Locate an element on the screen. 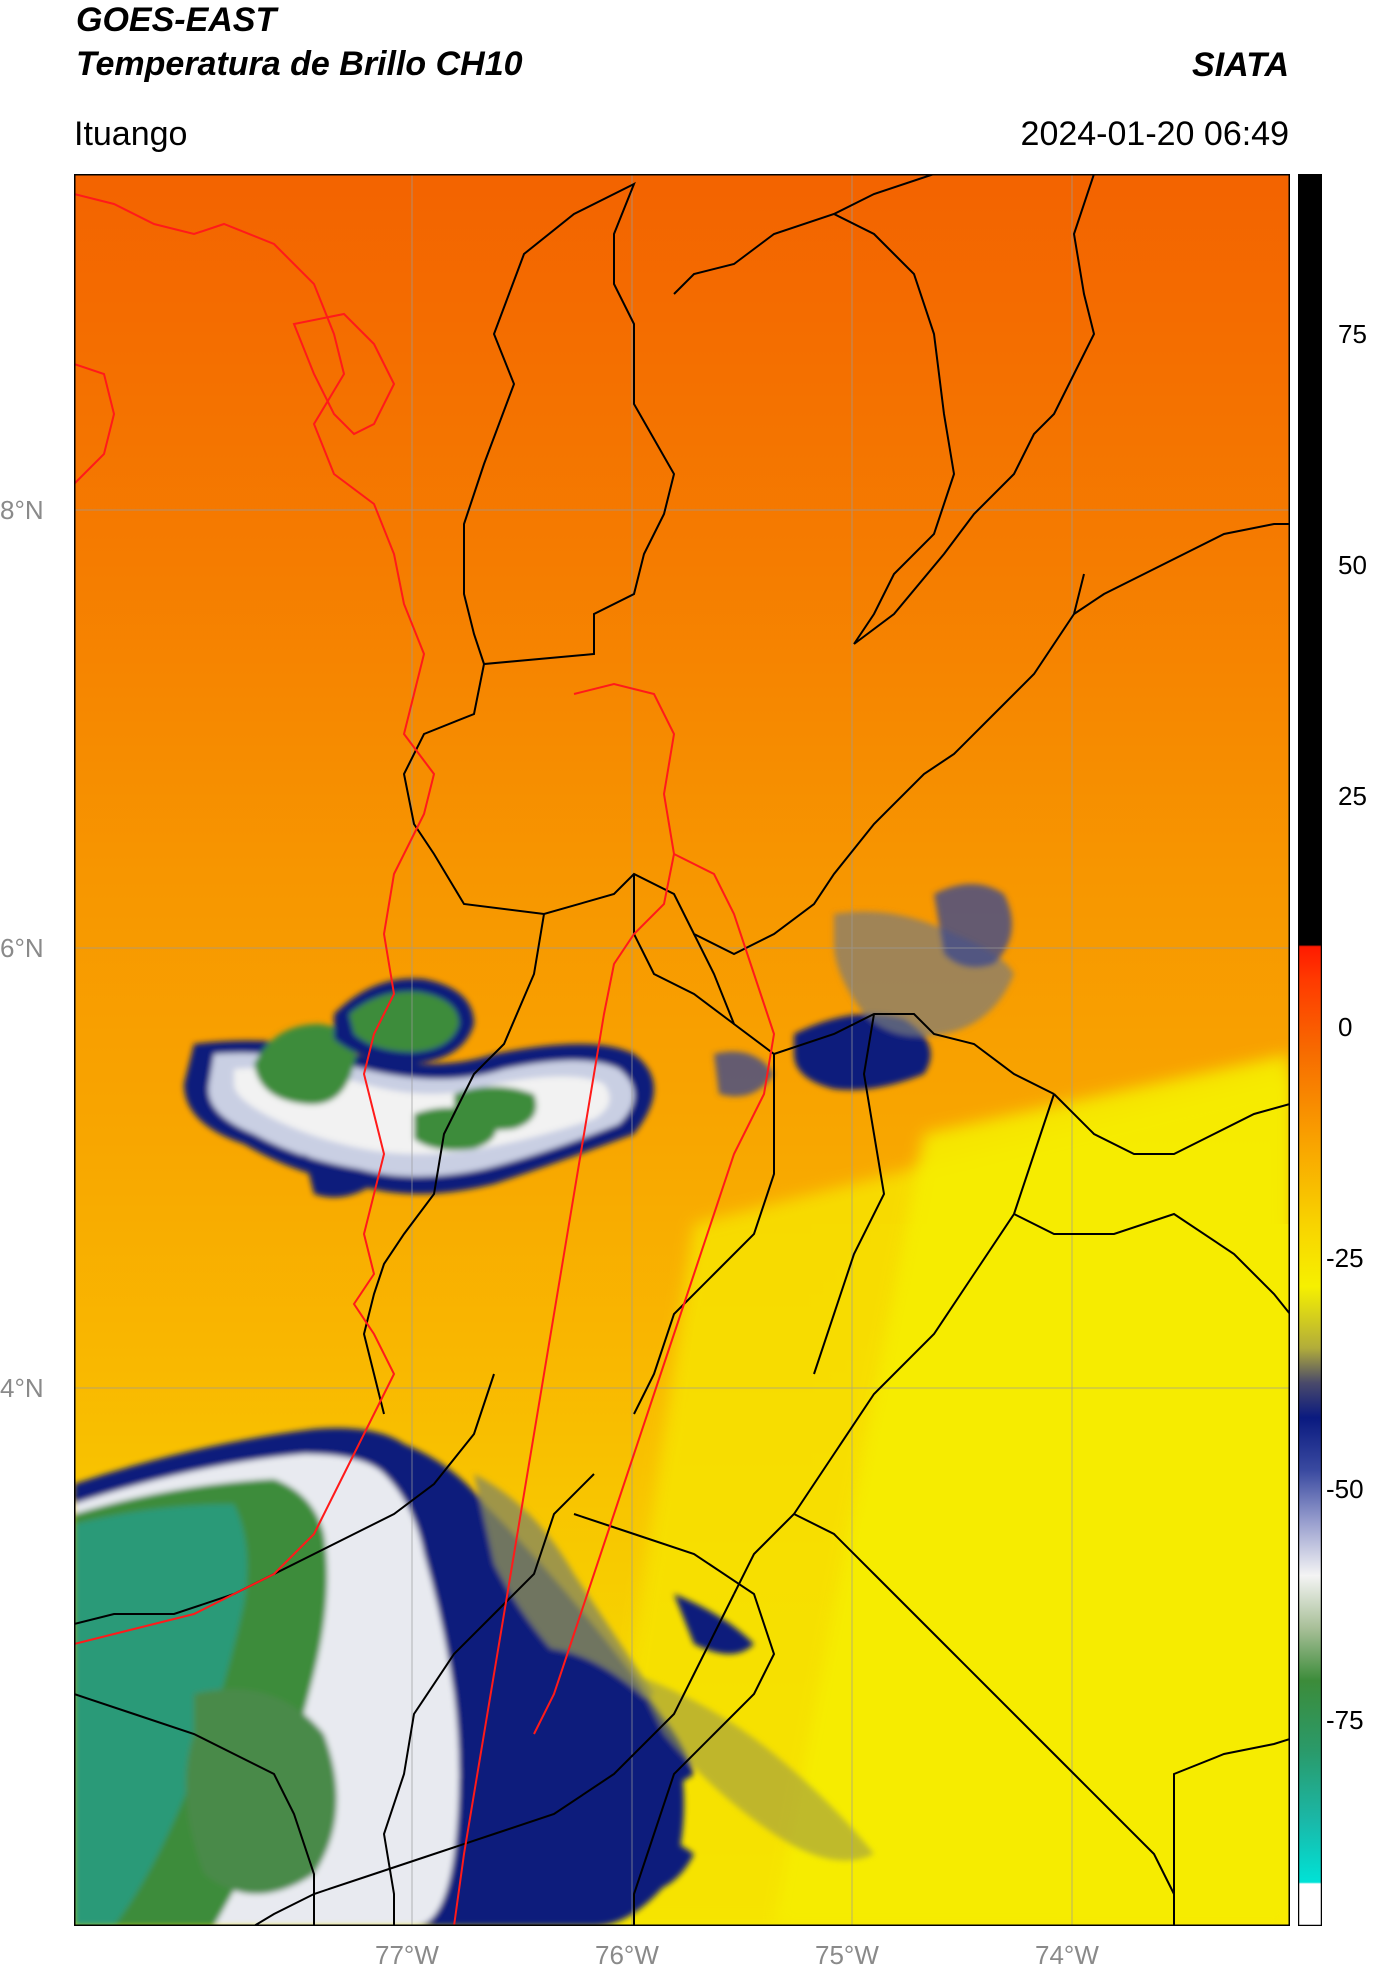 This screenshot has width=1384, height=1981. colorbar-tick-neg25: -25 is located at coordinates (1345, 1258).